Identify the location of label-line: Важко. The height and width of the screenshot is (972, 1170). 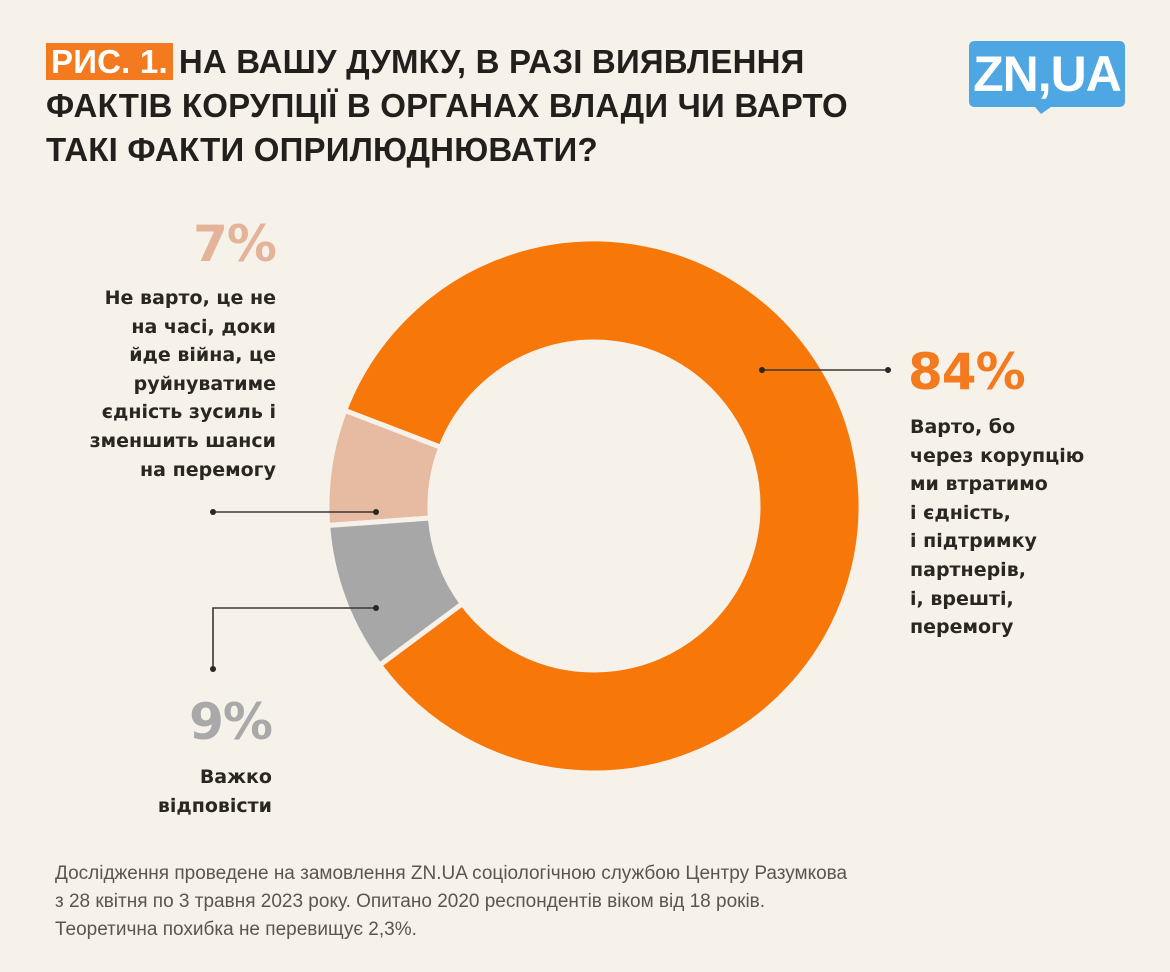
(235, 777).